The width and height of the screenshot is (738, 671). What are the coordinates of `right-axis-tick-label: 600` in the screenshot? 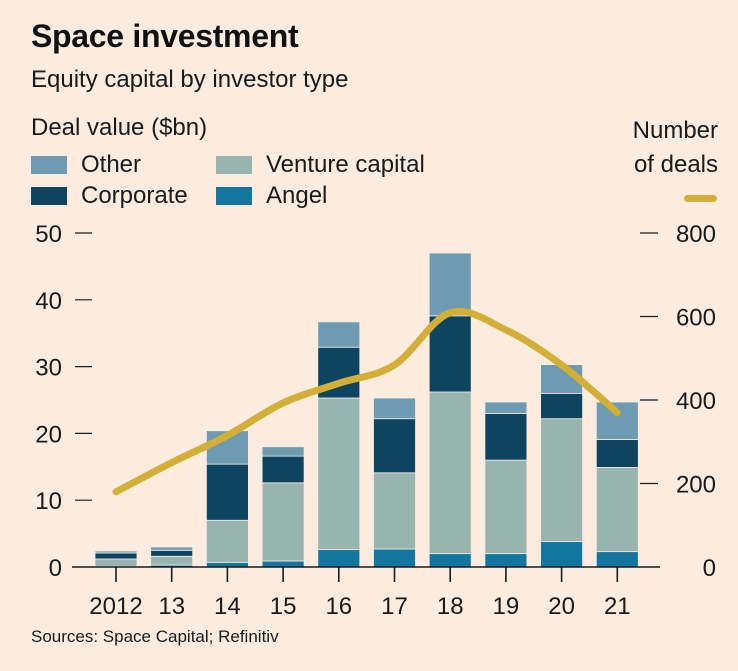 It's located at (696, 318).